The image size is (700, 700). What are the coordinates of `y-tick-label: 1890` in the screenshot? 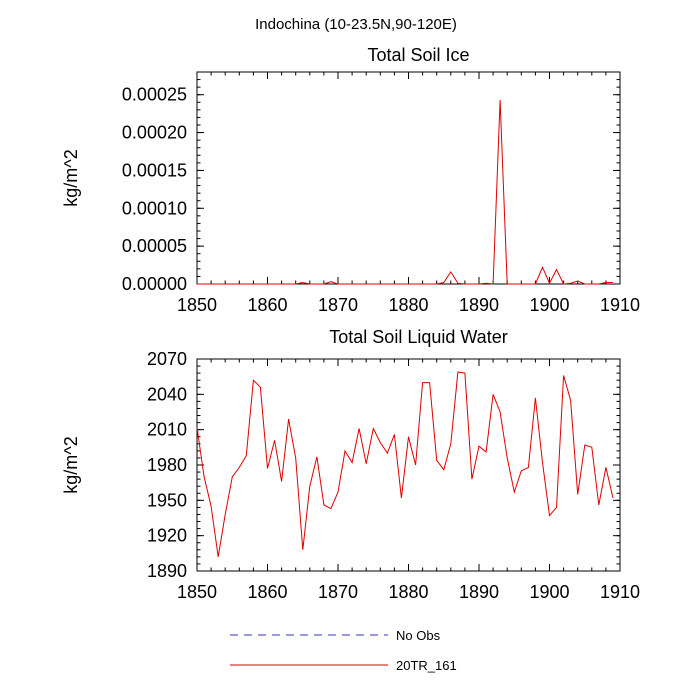 It's located at (167, 571).